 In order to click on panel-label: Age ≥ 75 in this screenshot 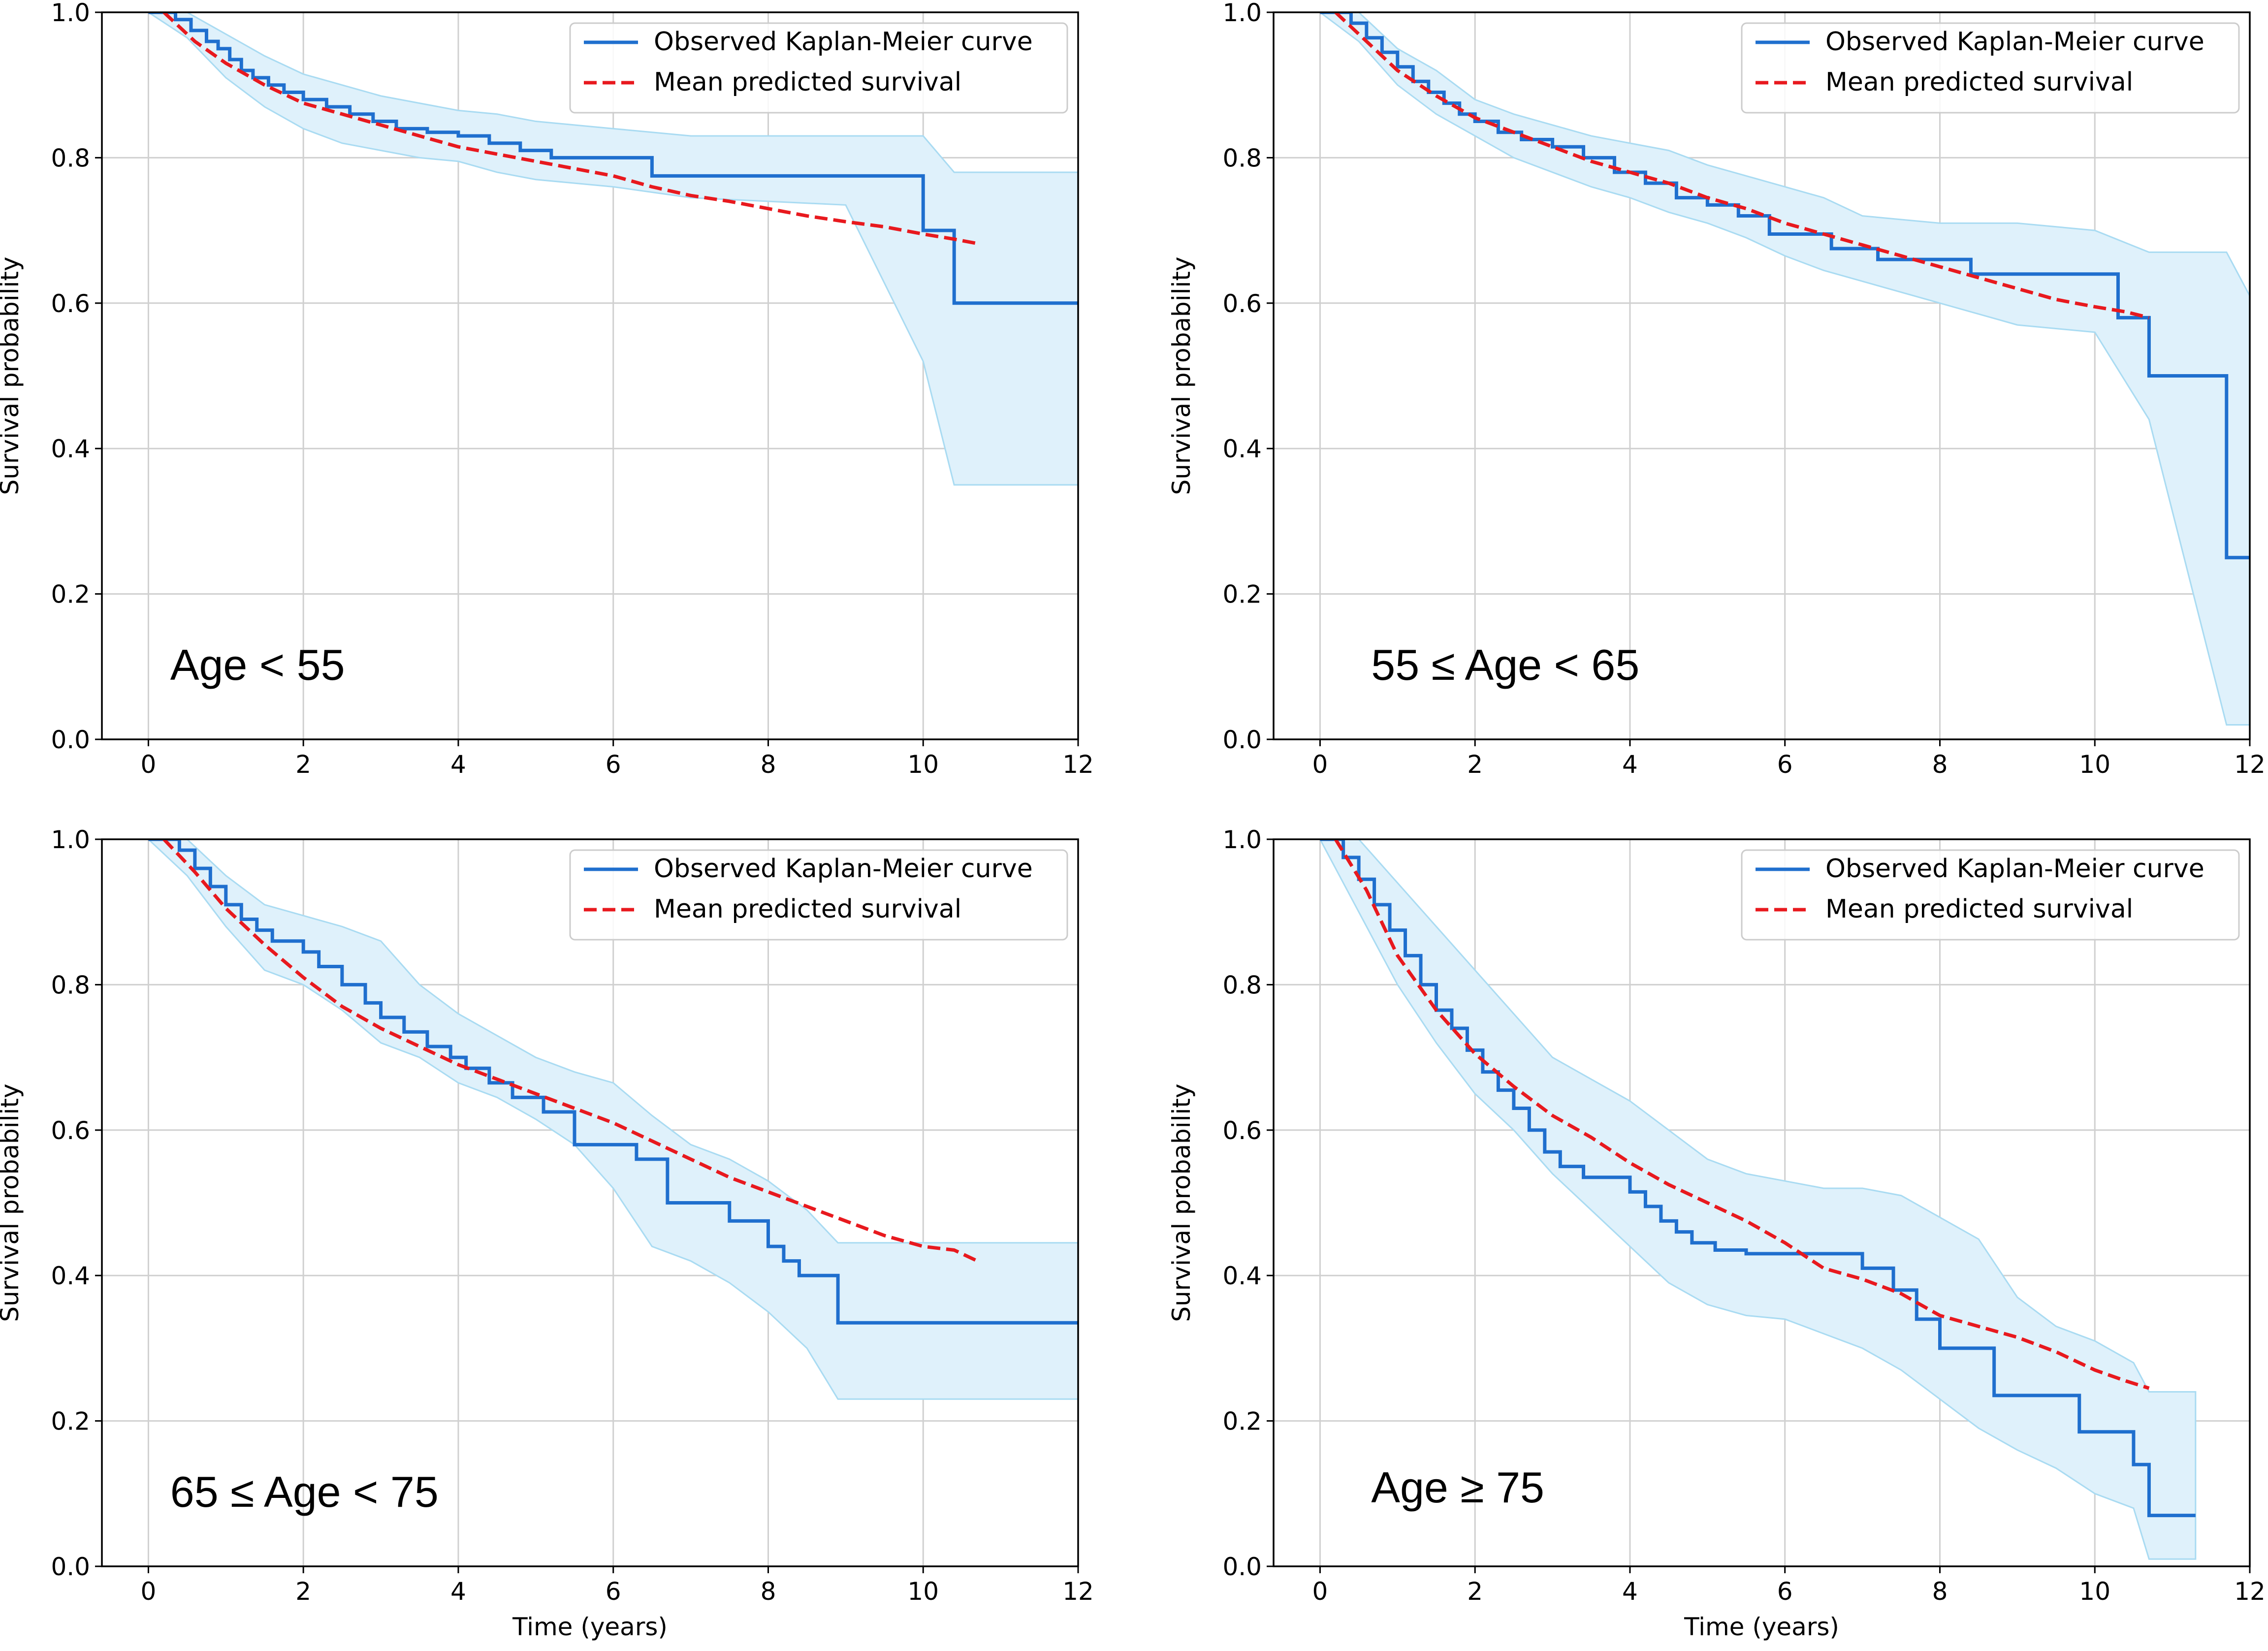, I will do `click(1457, 1487)`.